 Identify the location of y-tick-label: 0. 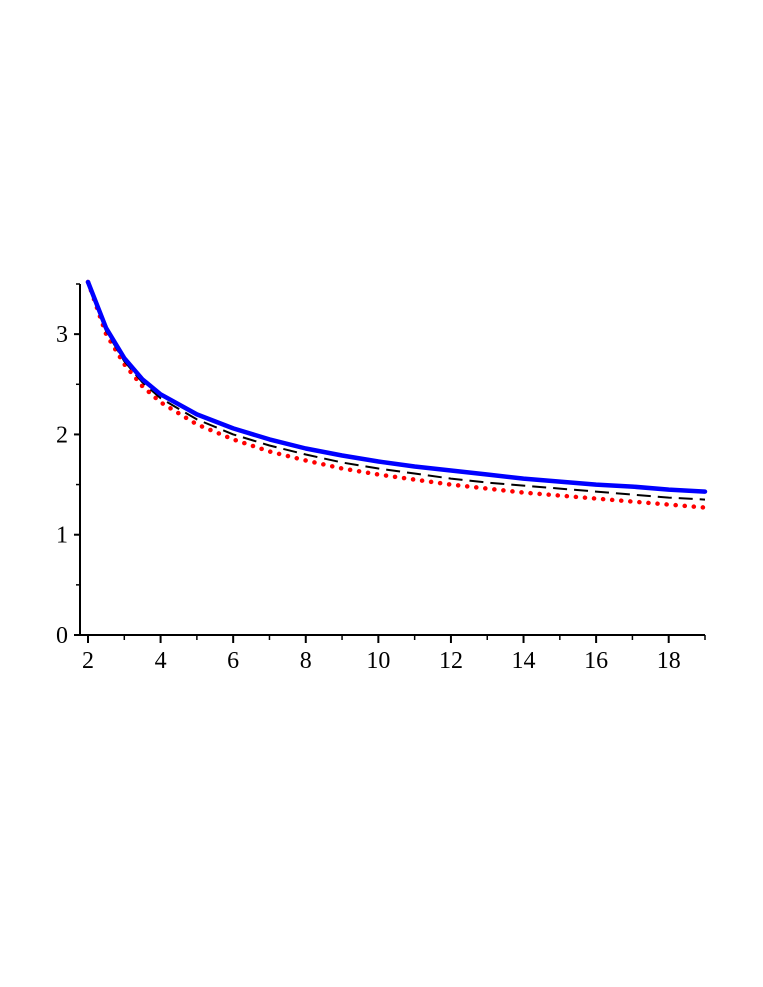
(62, 636).